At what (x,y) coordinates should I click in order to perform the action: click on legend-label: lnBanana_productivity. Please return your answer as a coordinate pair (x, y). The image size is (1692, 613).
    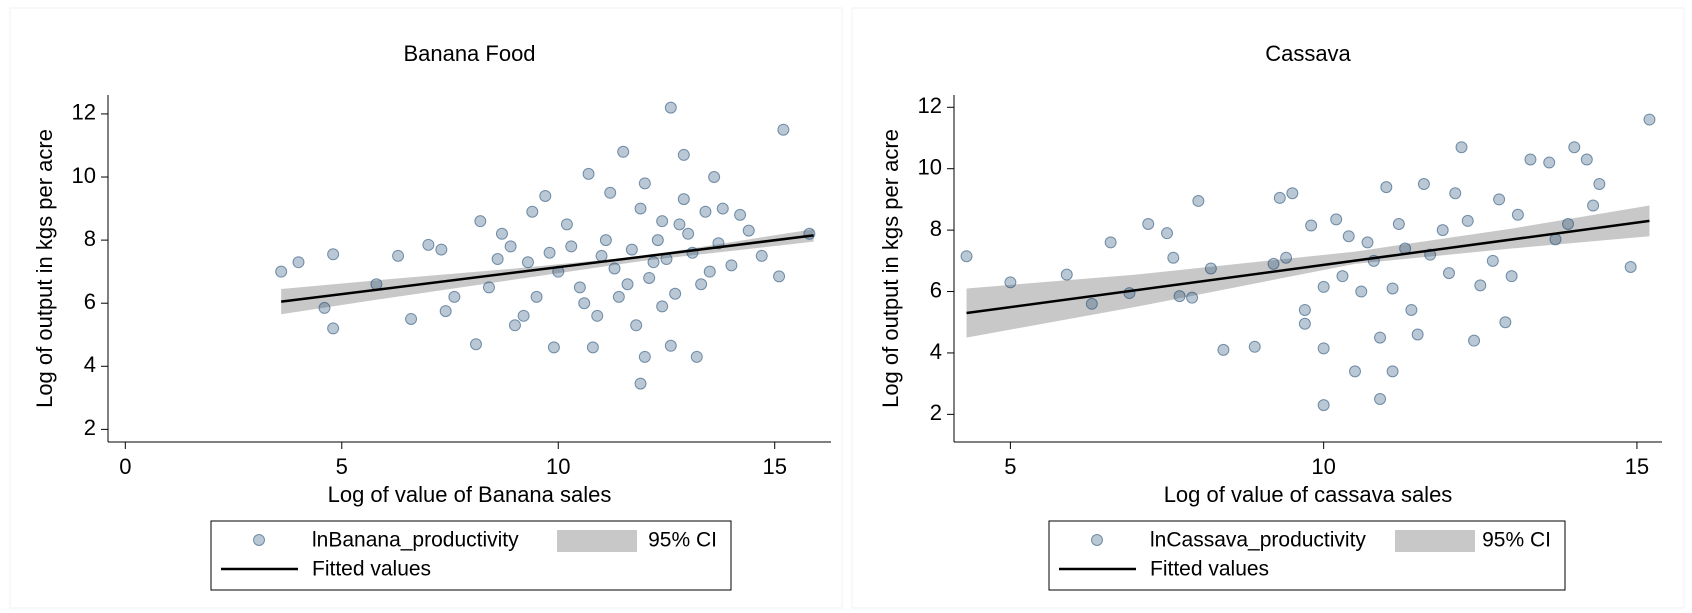
    Looking at the image, I should click on (415, 540).